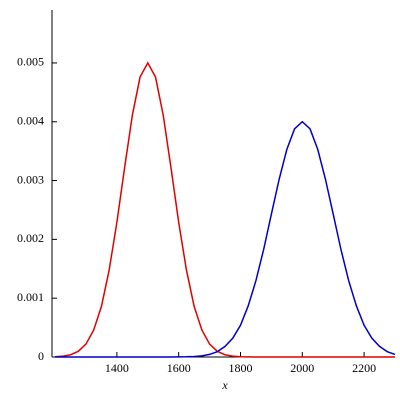 Image resolution: width=400 pixels, height=400 pixels. I want to click on y-tick-label: 0.005, so click(30, 62).